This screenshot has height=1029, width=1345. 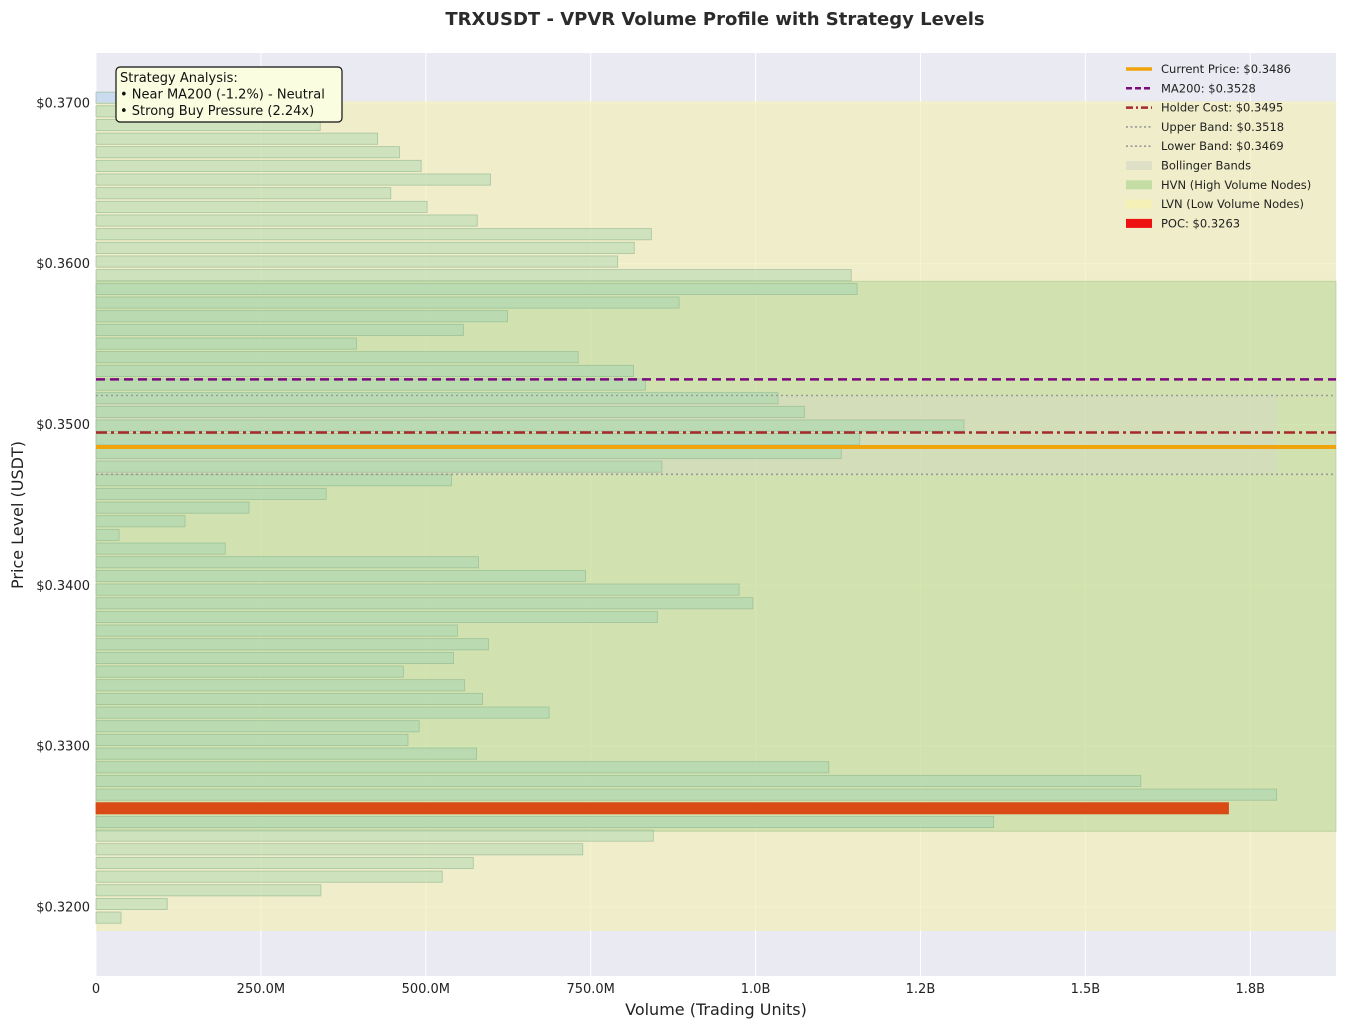 What do you see at coordinates (63, 425) in the screenshot?
I see `y-tick-label: $0.3500` at bounding box center [63, 425].